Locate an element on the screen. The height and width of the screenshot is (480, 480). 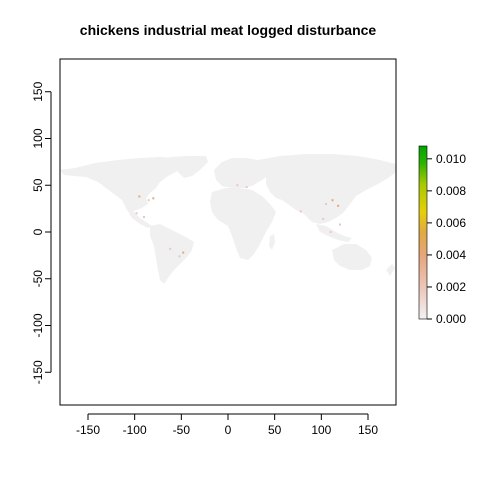
x-tick-label: 0 is located at coordinates (228, 430).